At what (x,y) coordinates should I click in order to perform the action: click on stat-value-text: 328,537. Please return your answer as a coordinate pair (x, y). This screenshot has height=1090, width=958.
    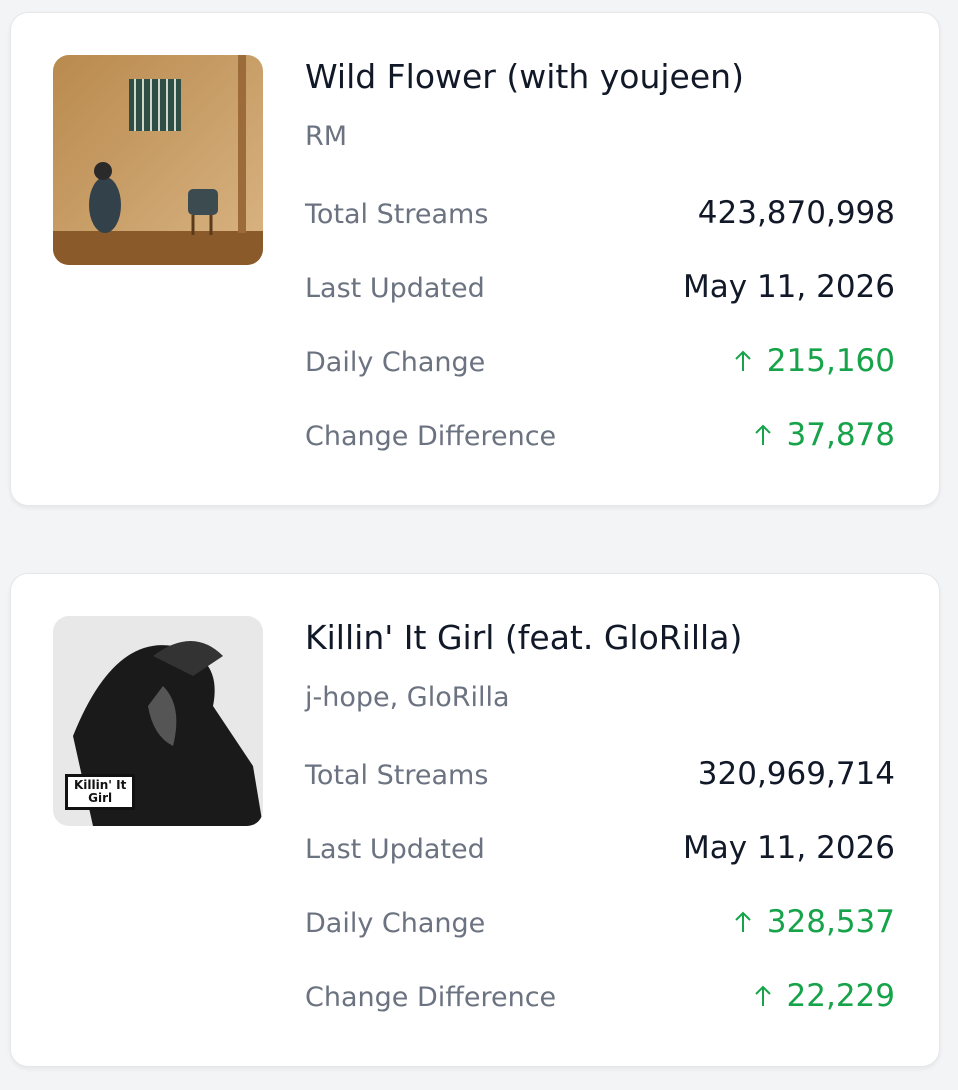
    Looking at the image, I should click on (830, 922).